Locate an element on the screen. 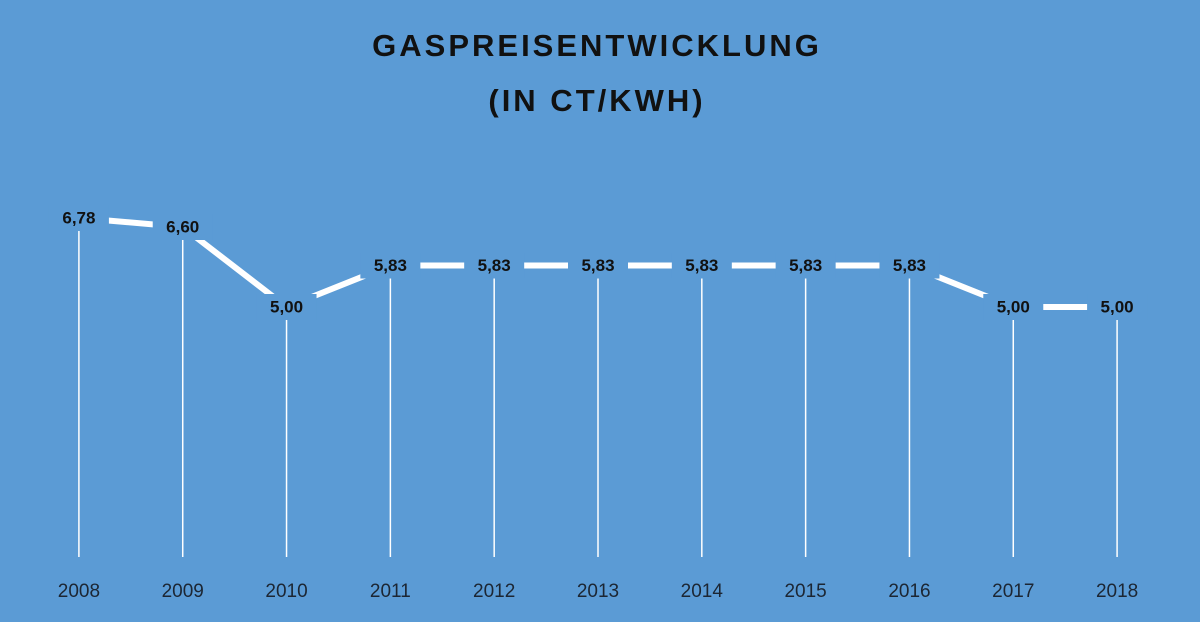  x-tick-label: 2014 is located at coordinates (702, 591).